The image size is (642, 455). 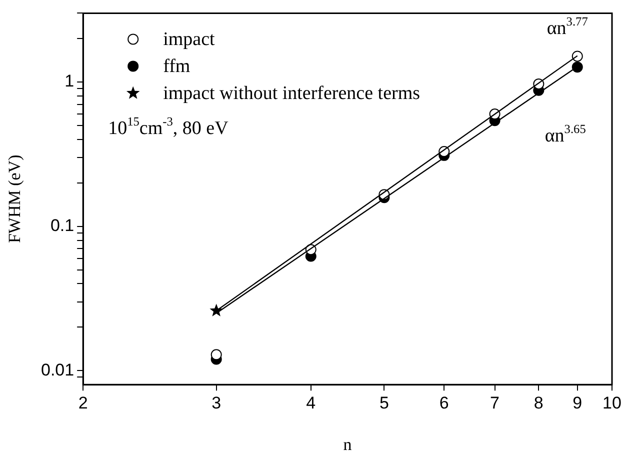 What do you see at coordinates (176, 67) in the screenshot?
I see `legend-label: ffm` at bounding box center [176, 67].